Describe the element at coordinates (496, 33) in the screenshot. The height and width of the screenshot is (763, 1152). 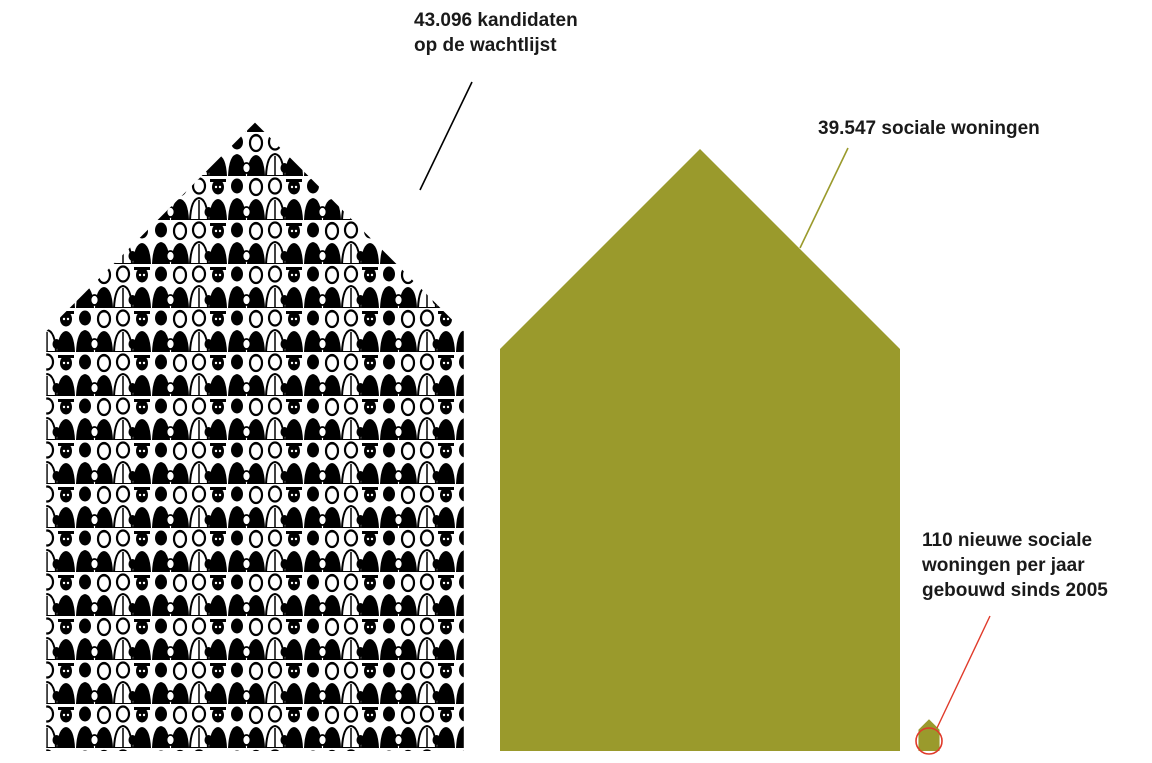
I see `waitlist-label: 43.096 kandidaten op de wachtlijst` at that location.